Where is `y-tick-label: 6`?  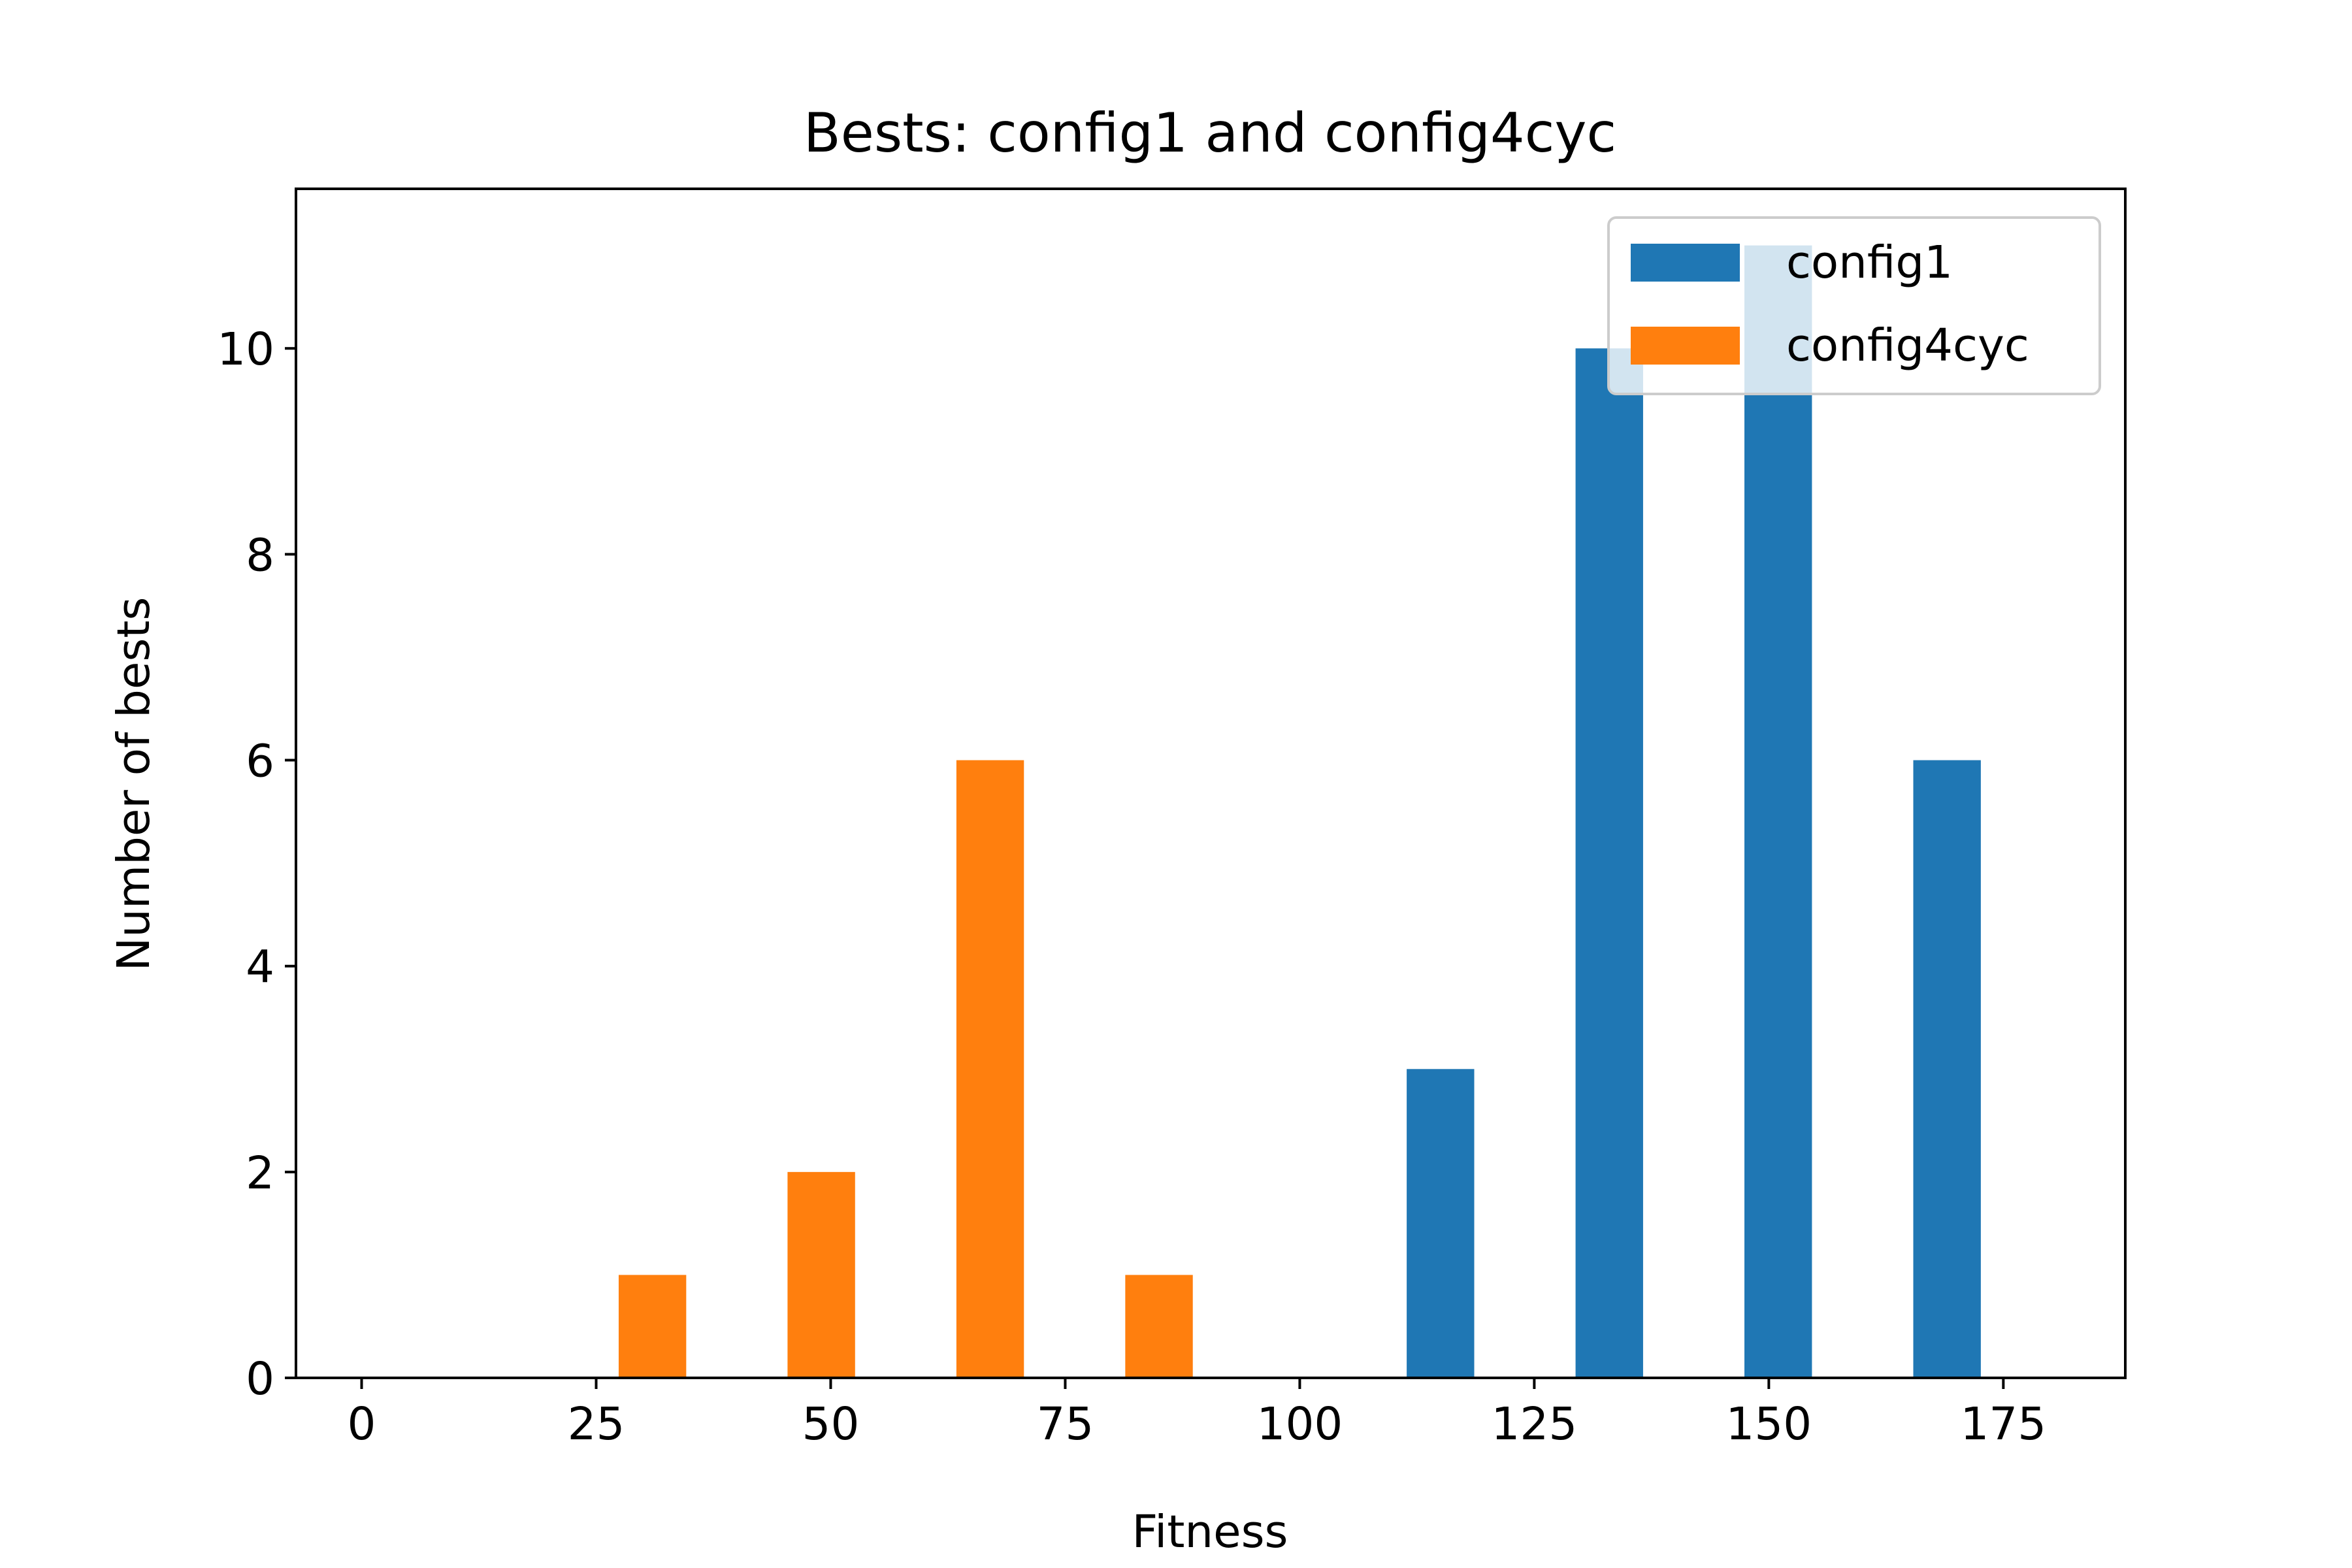
y-tick-label: 6 is located at coordinates (260, 762).